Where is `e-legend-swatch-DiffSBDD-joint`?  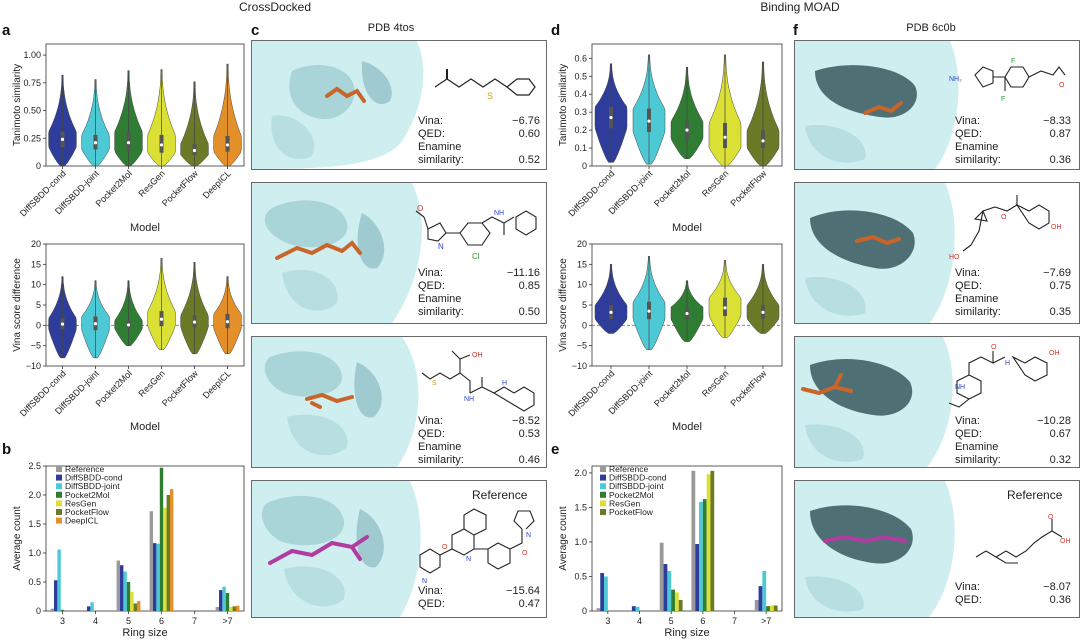 e-legend-swatch-DiffSBDD-joint is located at coordinates (603, 486).